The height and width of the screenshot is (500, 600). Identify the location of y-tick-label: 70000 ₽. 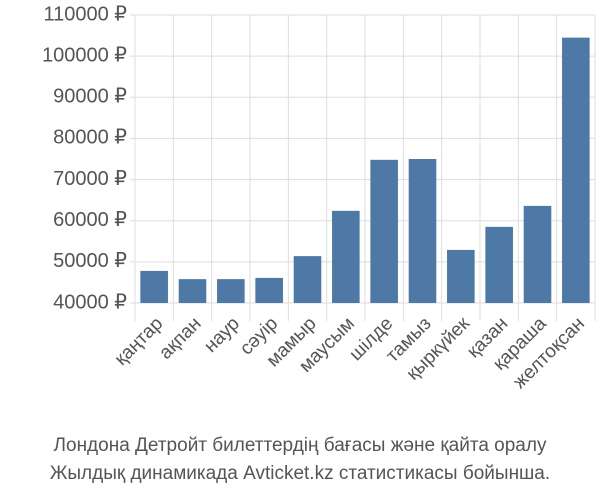
(90, 179).